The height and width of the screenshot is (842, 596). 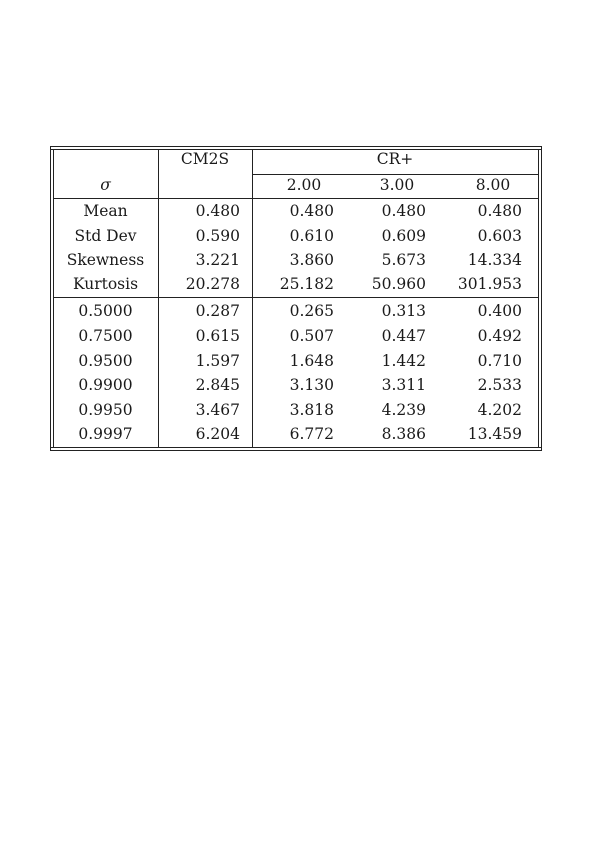 I want to click on stats-rule, so click(x=296, y=297).